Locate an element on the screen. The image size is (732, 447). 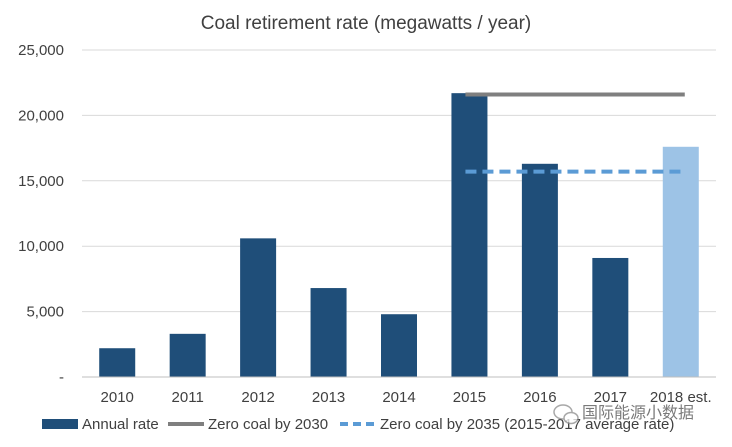
x-tick-label: 2018 est. is located at coordinates (681, 397).